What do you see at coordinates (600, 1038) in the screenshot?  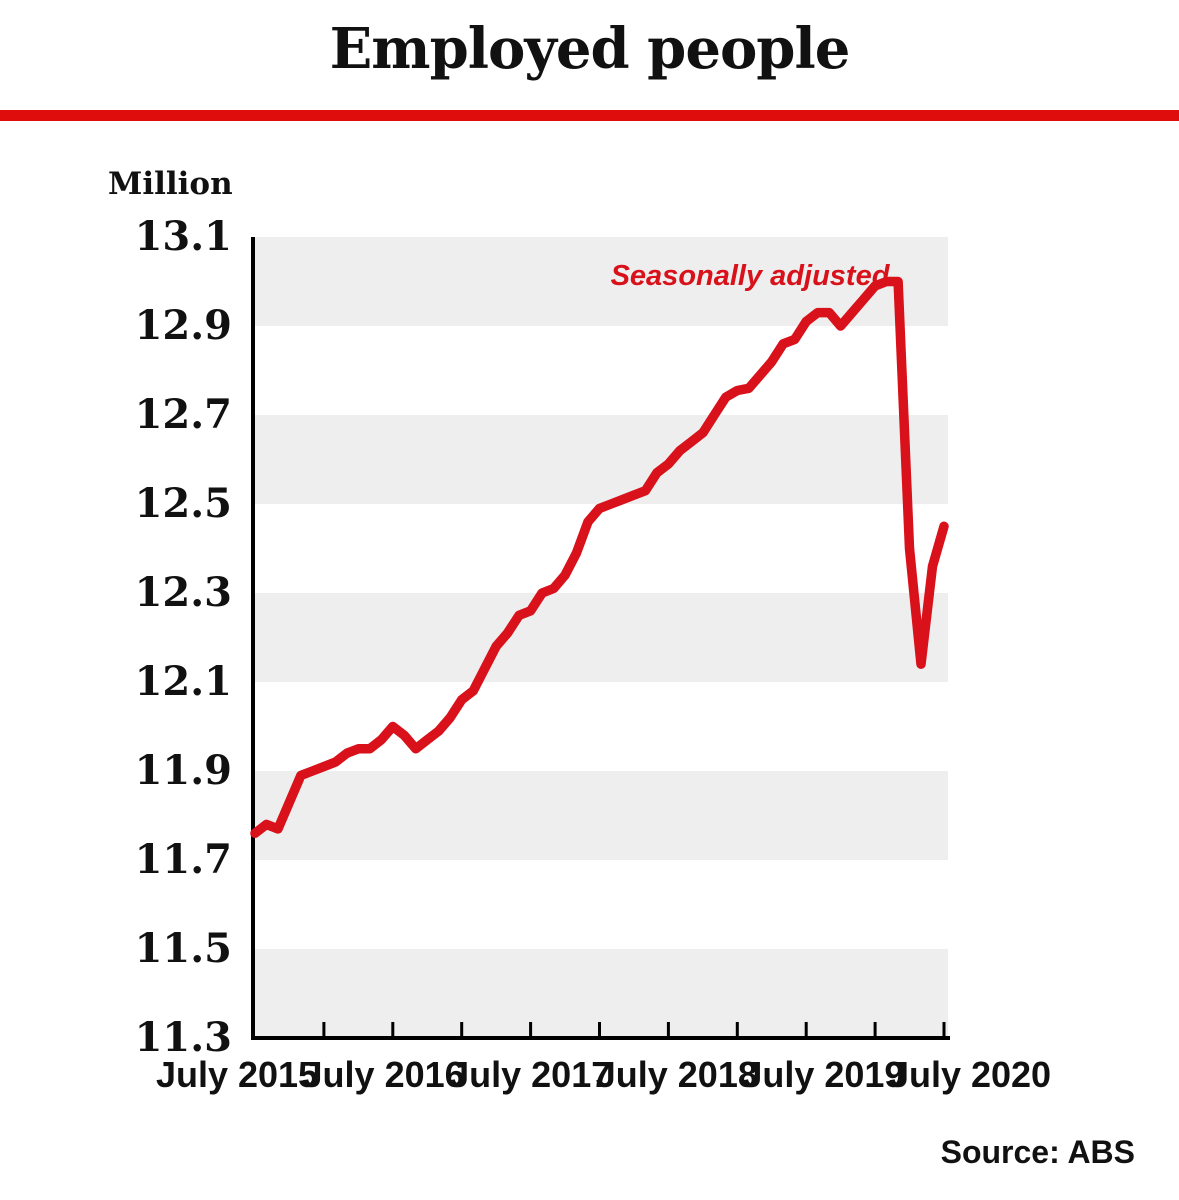 I see `x-axis-line` at bounding box center [600, 1038].